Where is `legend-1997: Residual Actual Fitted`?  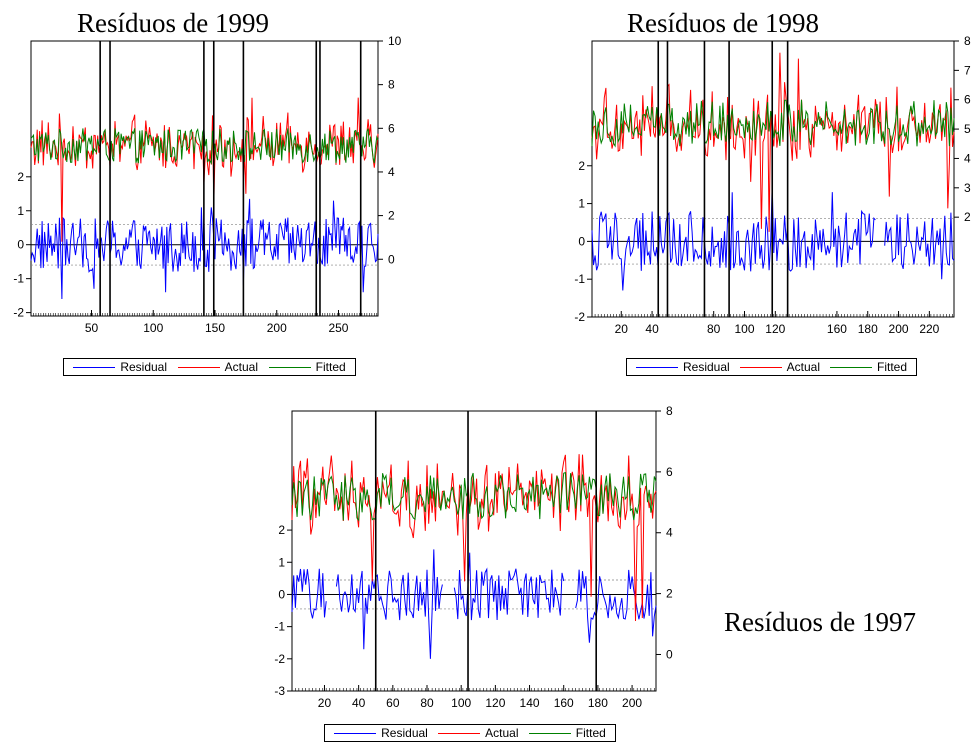 legend-1997: Residual Actual Fitted is located at coordinates (470, 733).